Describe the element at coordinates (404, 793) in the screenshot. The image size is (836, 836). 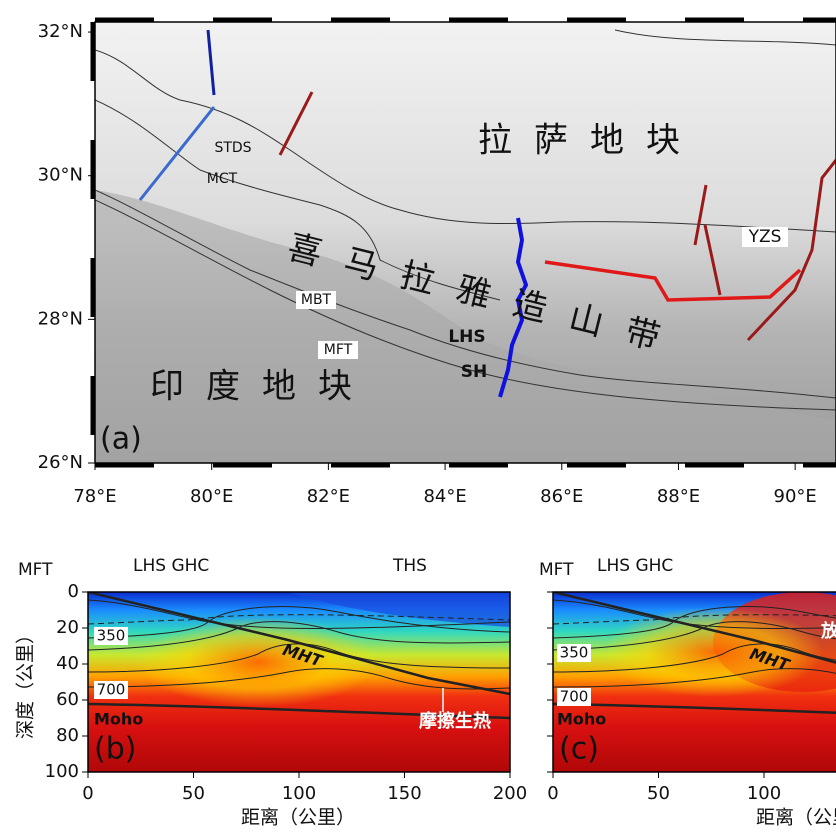
I see `x-tick-label: 150` at that location.